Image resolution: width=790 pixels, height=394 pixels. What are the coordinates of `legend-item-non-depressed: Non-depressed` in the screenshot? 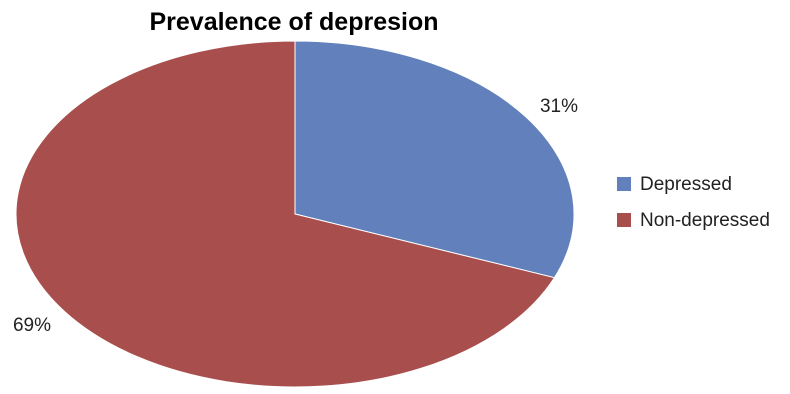 It's located at (693, 220).